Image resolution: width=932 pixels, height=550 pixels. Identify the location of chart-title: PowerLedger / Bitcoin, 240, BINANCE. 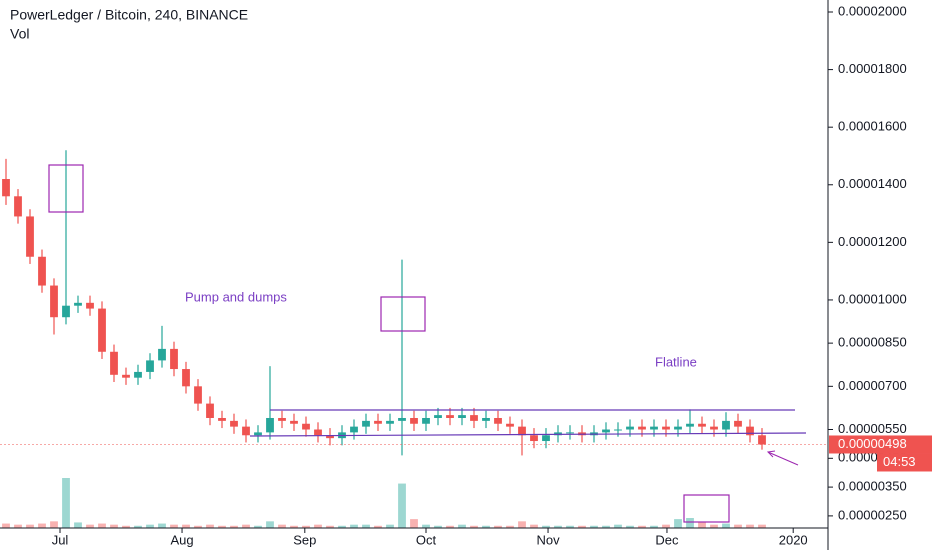
(129, 15).